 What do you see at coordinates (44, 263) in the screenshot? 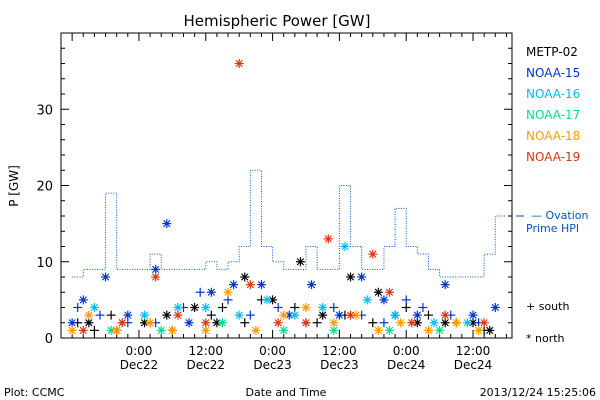
I see `y-tick-label: 10` at bounding box center [44, 263].